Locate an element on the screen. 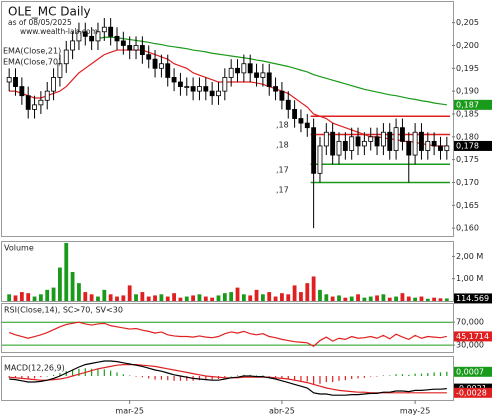 The width and height of the screenshot is (496, 420). y-tick-label: 1,00 M is located at coordinates (469, 278).